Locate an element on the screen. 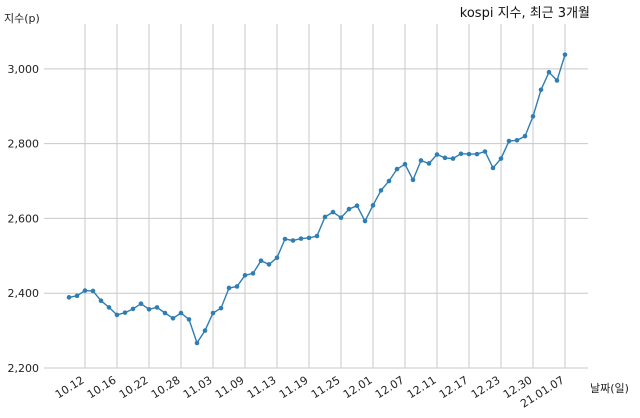  y-tick-label: 2,600 is located at coordinates (24, 218).